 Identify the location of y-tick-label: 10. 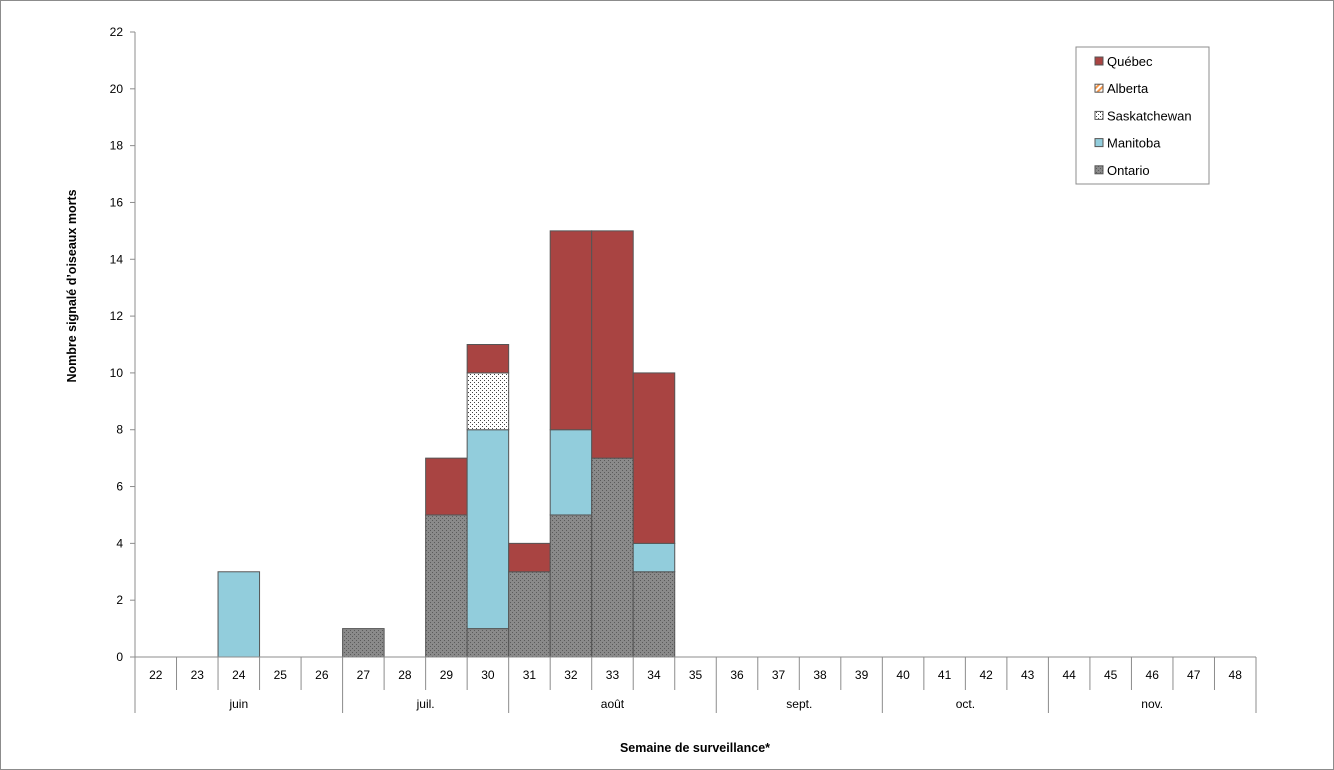
(117, 373).